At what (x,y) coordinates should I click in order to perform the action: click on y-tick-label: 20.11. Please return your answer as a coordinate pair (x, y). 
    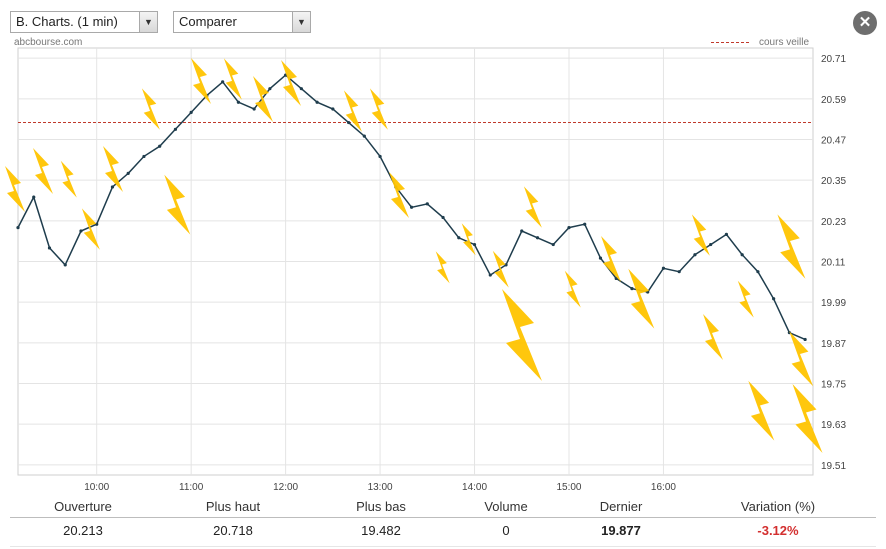
    Looking at the image, I should click on (833, 263).